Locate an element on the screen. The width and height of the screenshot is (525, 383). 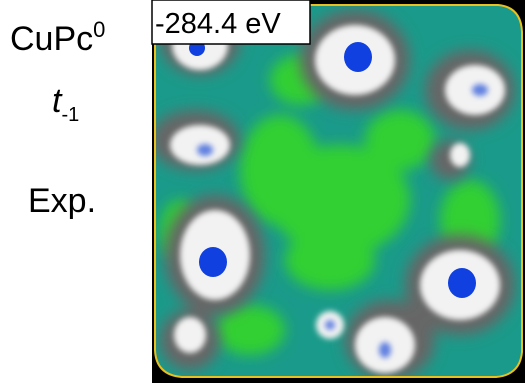
energy-label: -284.4 eV is located at coordinates (218, 24).